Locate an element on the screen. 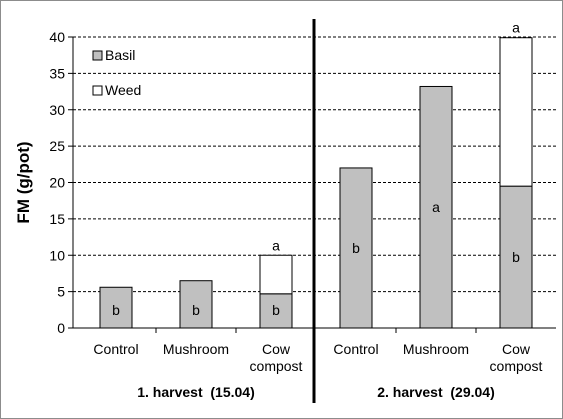  y-axis-label: FM (g/pot) is located at coordinates (23, 182).